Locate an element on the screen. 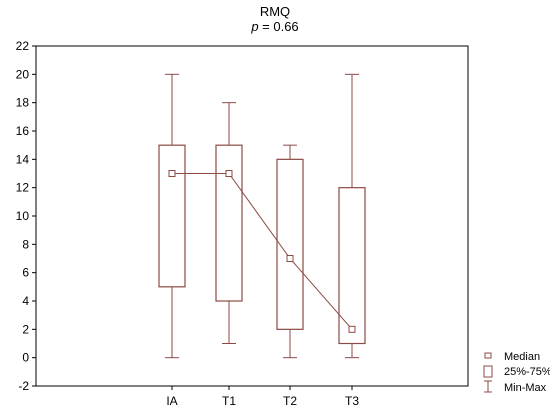  y-tick-label: 20 is located at coordinates (23, 74).